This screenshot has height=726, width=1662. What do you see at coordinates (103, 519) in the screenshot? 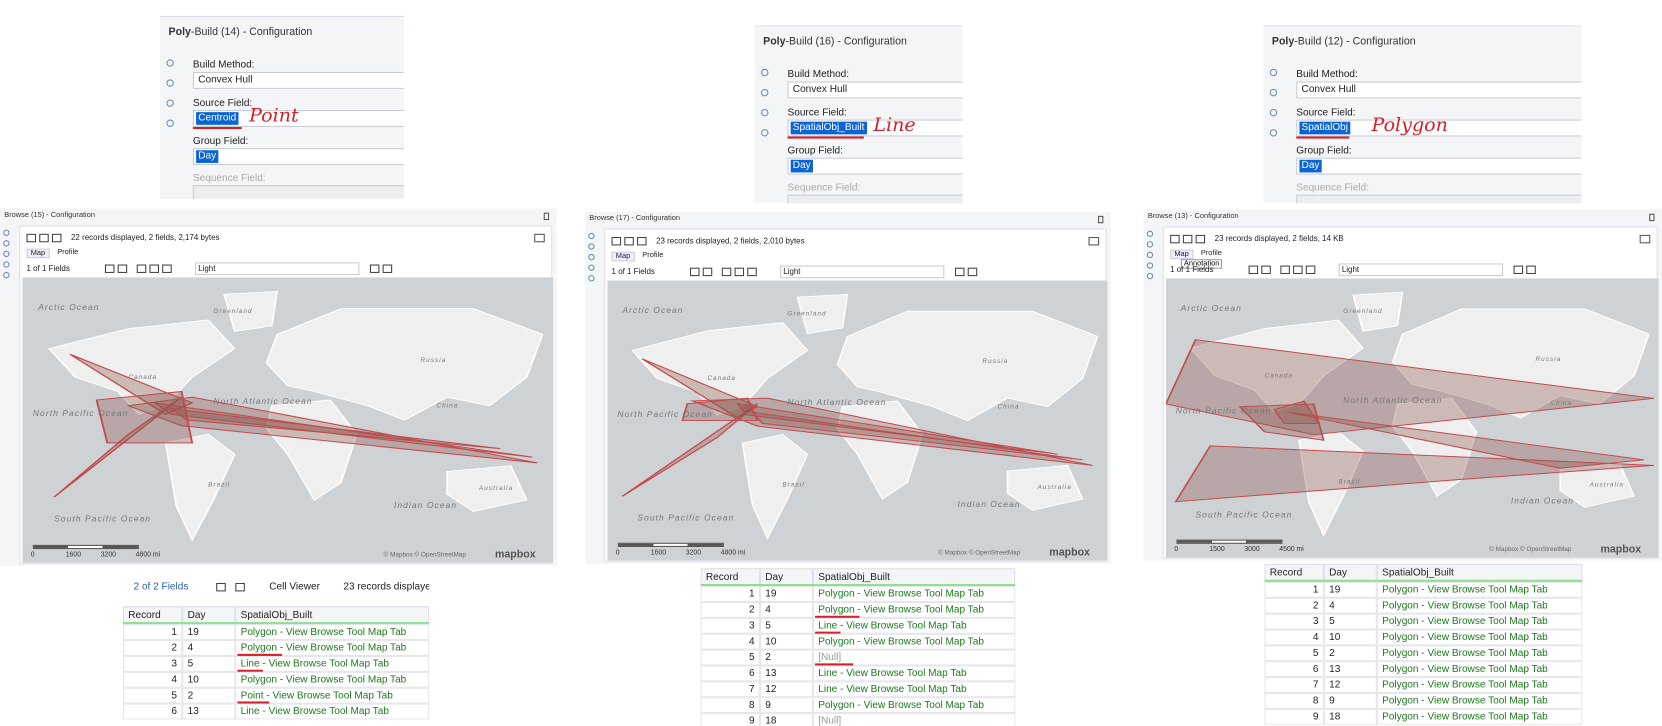
I see `map-label: South Pacific Ocean` at bounding box center [103, 519].